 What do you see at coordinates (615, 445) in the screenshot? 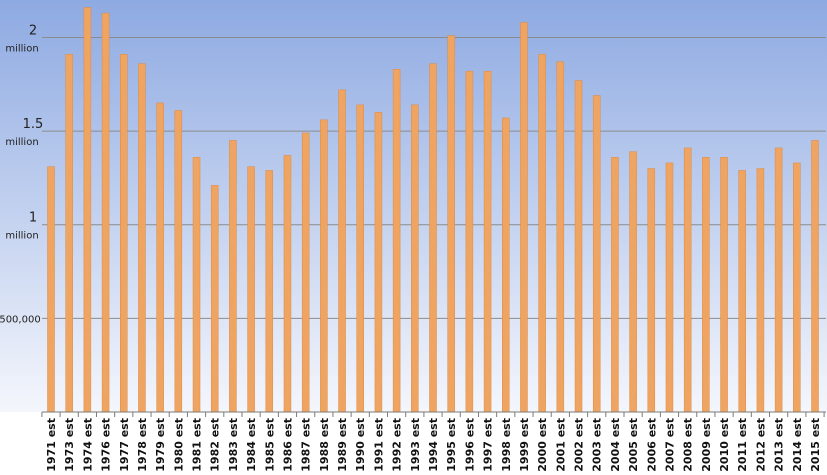
I see `x-tick-label: 2004 est` at bounding box center [615, 445].